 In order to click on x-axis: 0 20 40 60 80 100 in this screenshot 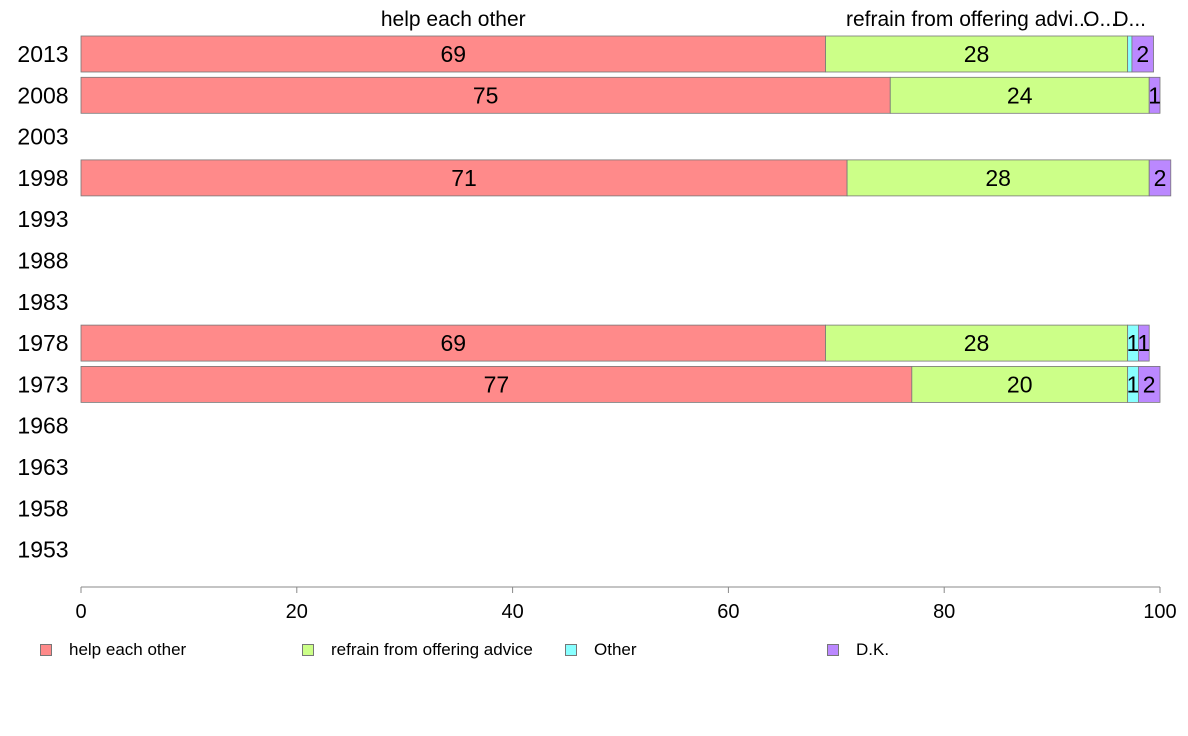, I will do `click(626, 604)`.